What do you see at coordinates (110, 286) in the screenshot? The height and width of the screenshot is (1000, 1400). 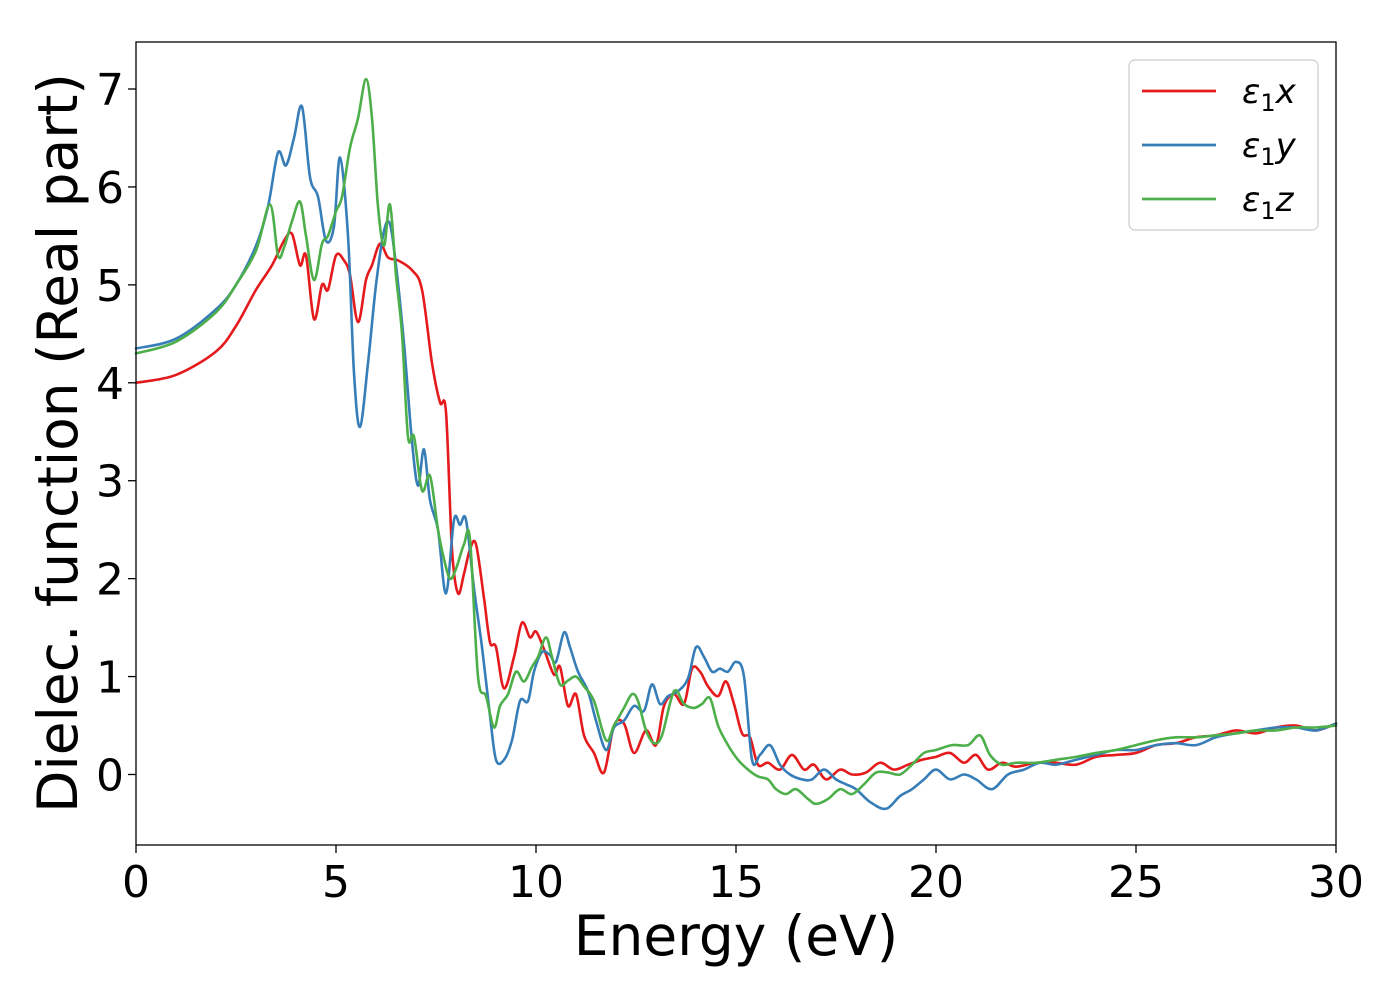 I see `y-tick-label: 5` at bounding box center [110, 286].